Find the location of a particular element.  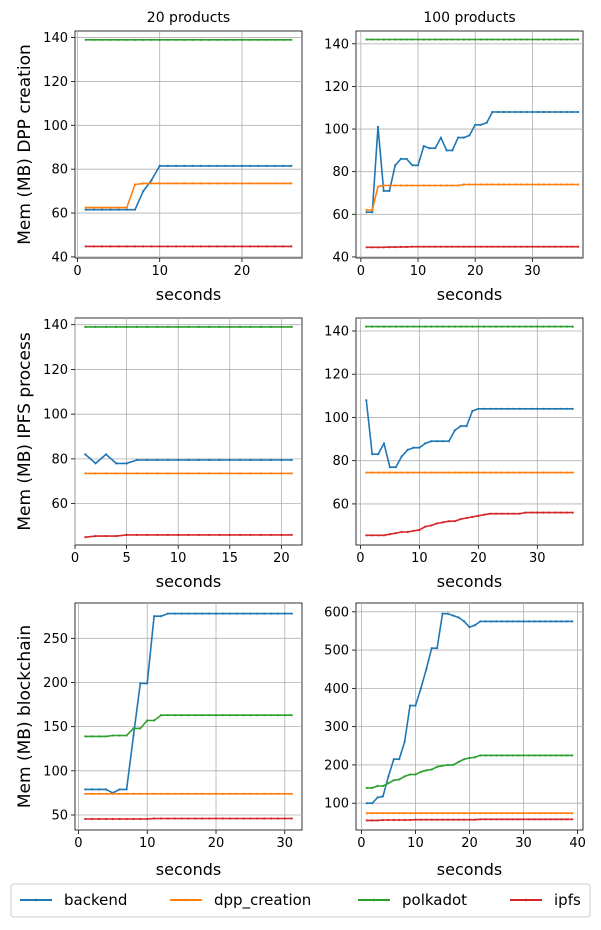

legend-marker-polkadot is located at coordinates (374, 900).